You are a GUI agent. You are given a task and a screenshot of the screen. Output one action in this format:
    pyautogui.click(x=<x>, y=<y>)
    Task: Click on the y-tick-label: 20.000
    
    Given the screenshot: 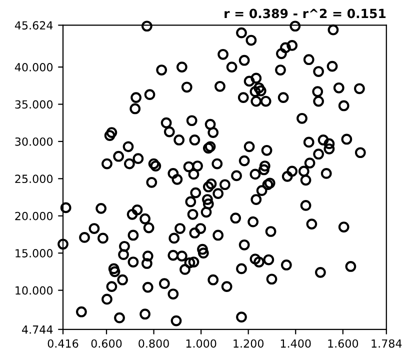 What is the action you would take?
    pyautogui.click(x=34, y=216)
    